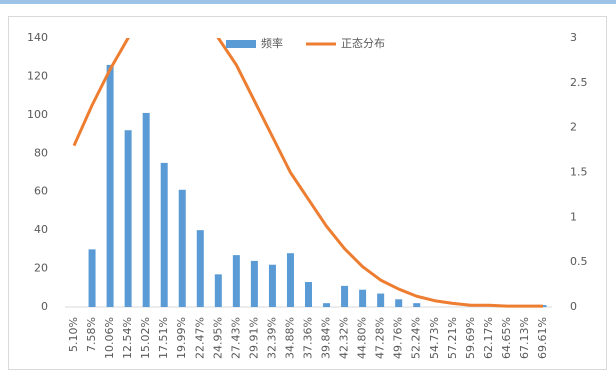  I want to click on x-tick-label: 52.24%, so click(416, 338).